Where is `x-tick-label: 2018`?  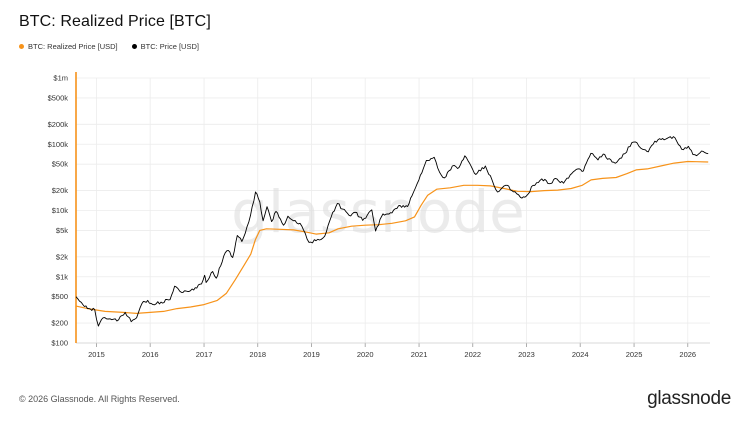
x-tick-label: 2018 is located at coordinates (257, 354).